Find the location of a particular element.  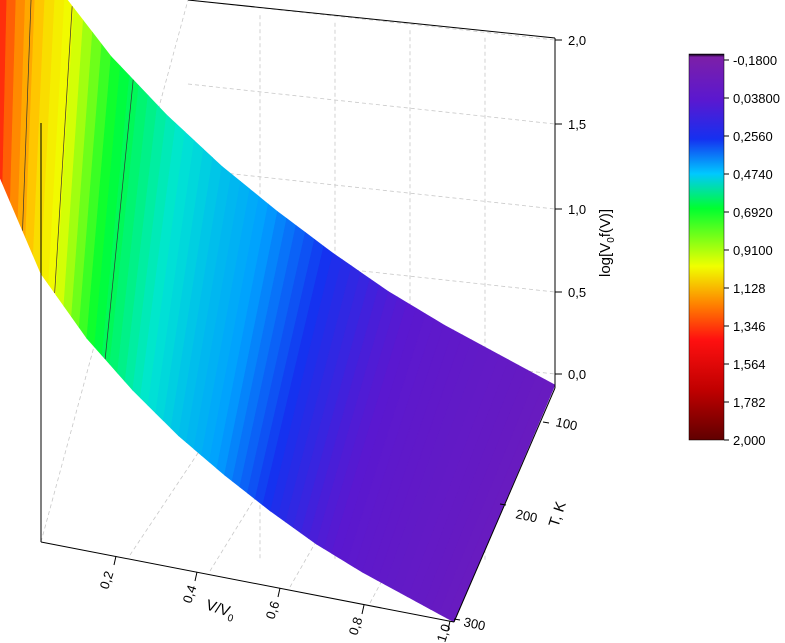

y-axis-label: T, K is located at coordinates (558, 514).